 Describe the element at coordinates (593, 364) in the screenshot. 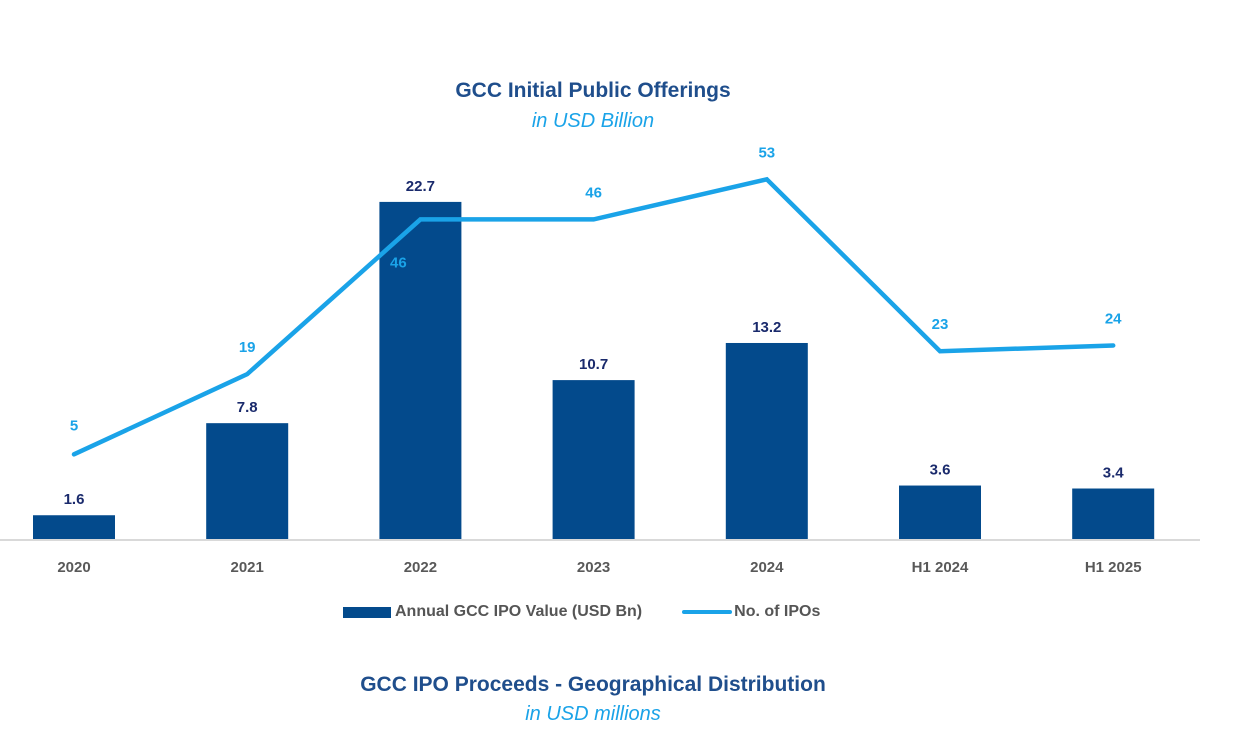

I see `bar-value-label: 10.7` at that location.